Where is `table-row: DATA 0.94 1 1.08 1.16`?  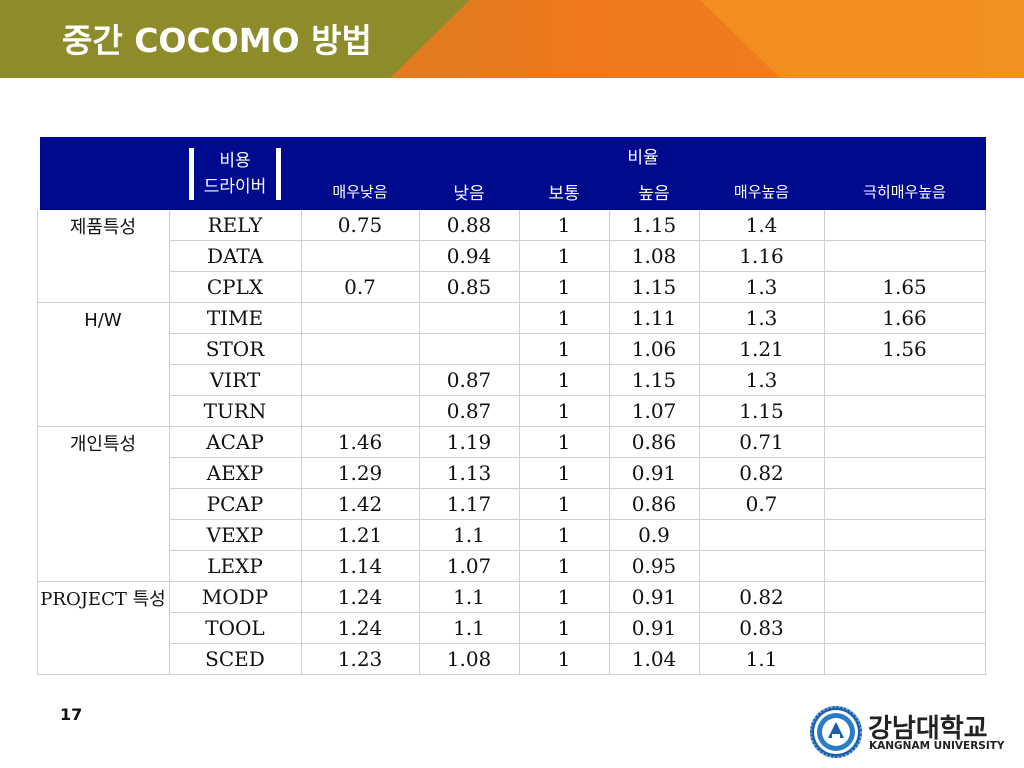
table-row: DATA 0.94 1 1.08 1.16 is located at coordinates (511, 256).